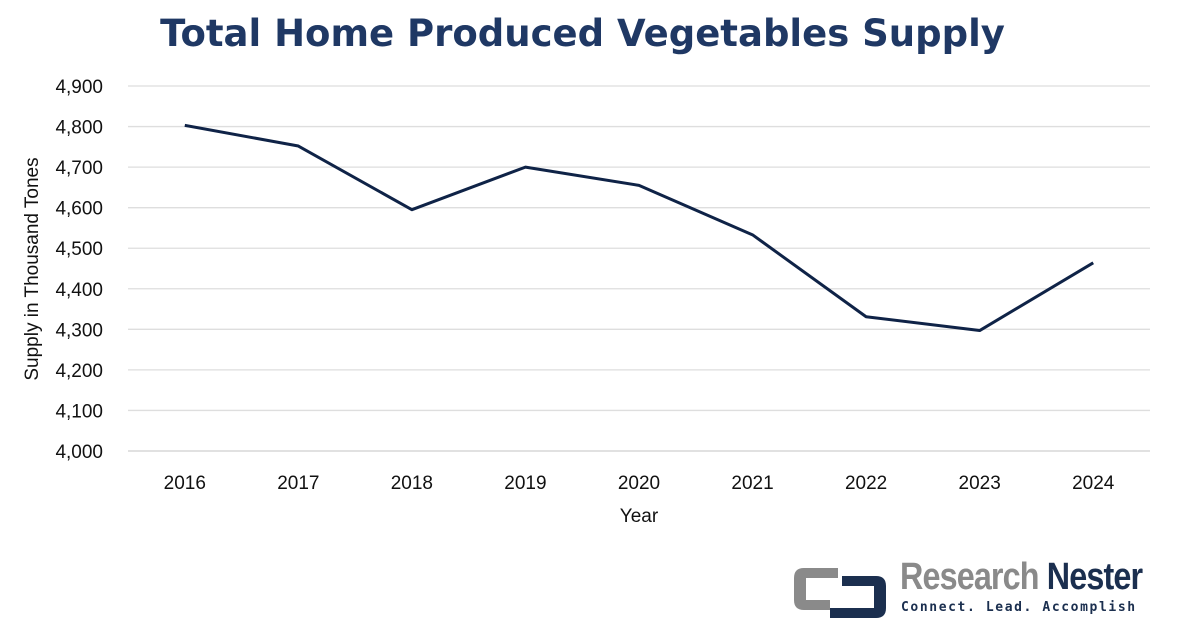  I want to click on x-tick-label: 2022, so click(866, 483).